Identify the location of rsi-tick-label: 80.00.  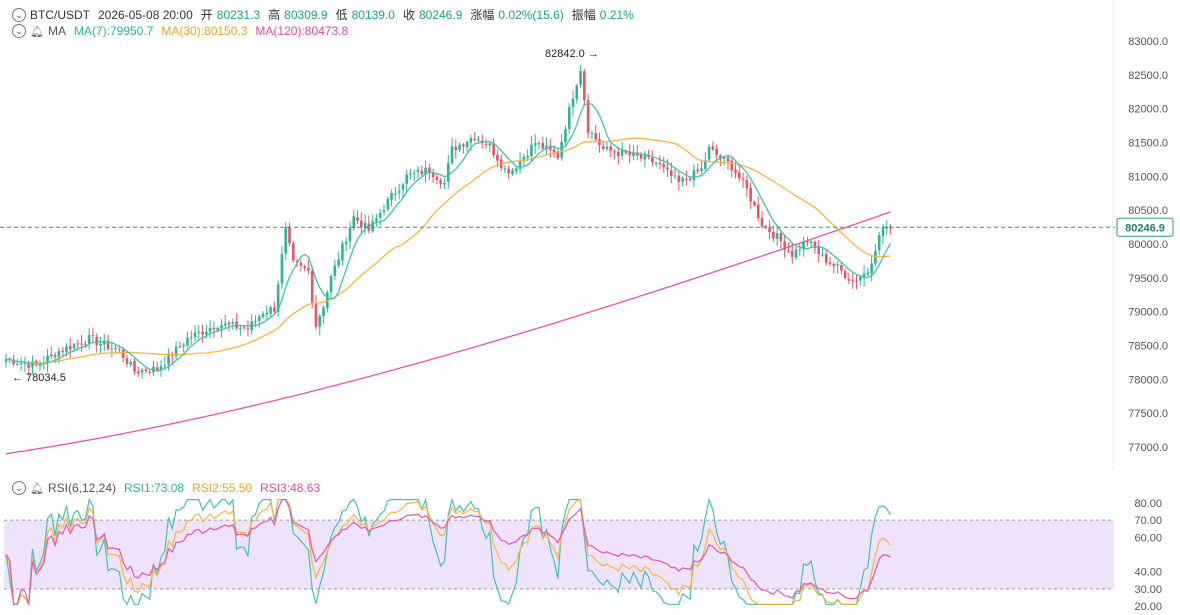
(1148, 504).